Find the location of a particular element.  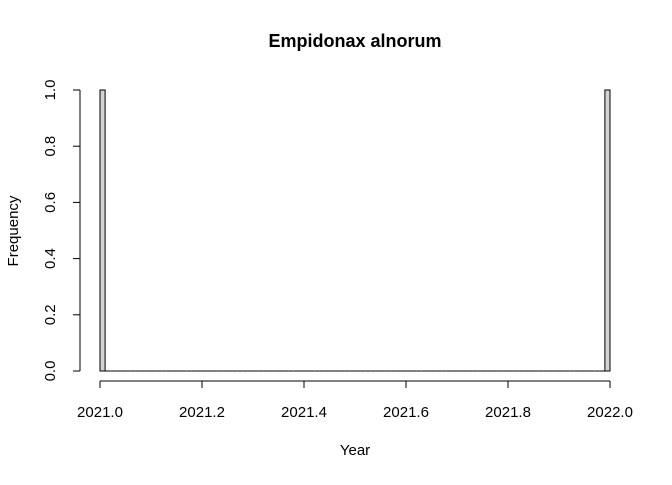

y-axis: 0.0 0.2 0.4 0.6 0.8 1.0 is located at coordinates (61, 231).